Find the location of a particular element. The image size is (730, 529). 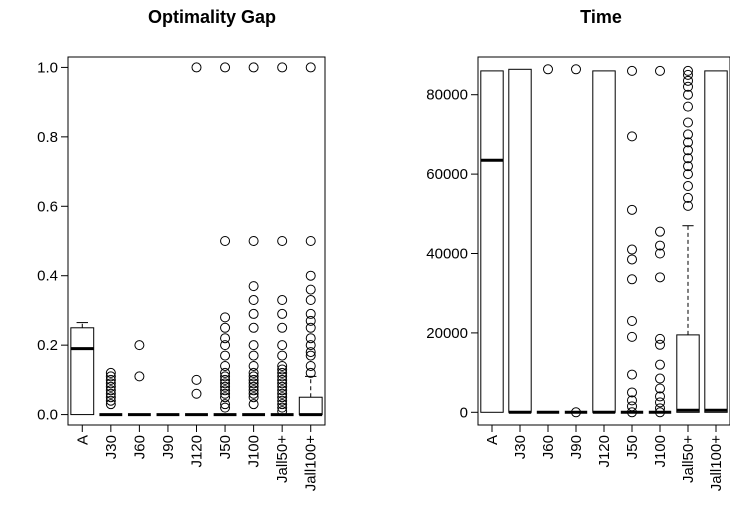

gap-ytick-label: 0.8 is located at coordinates (47, 137).